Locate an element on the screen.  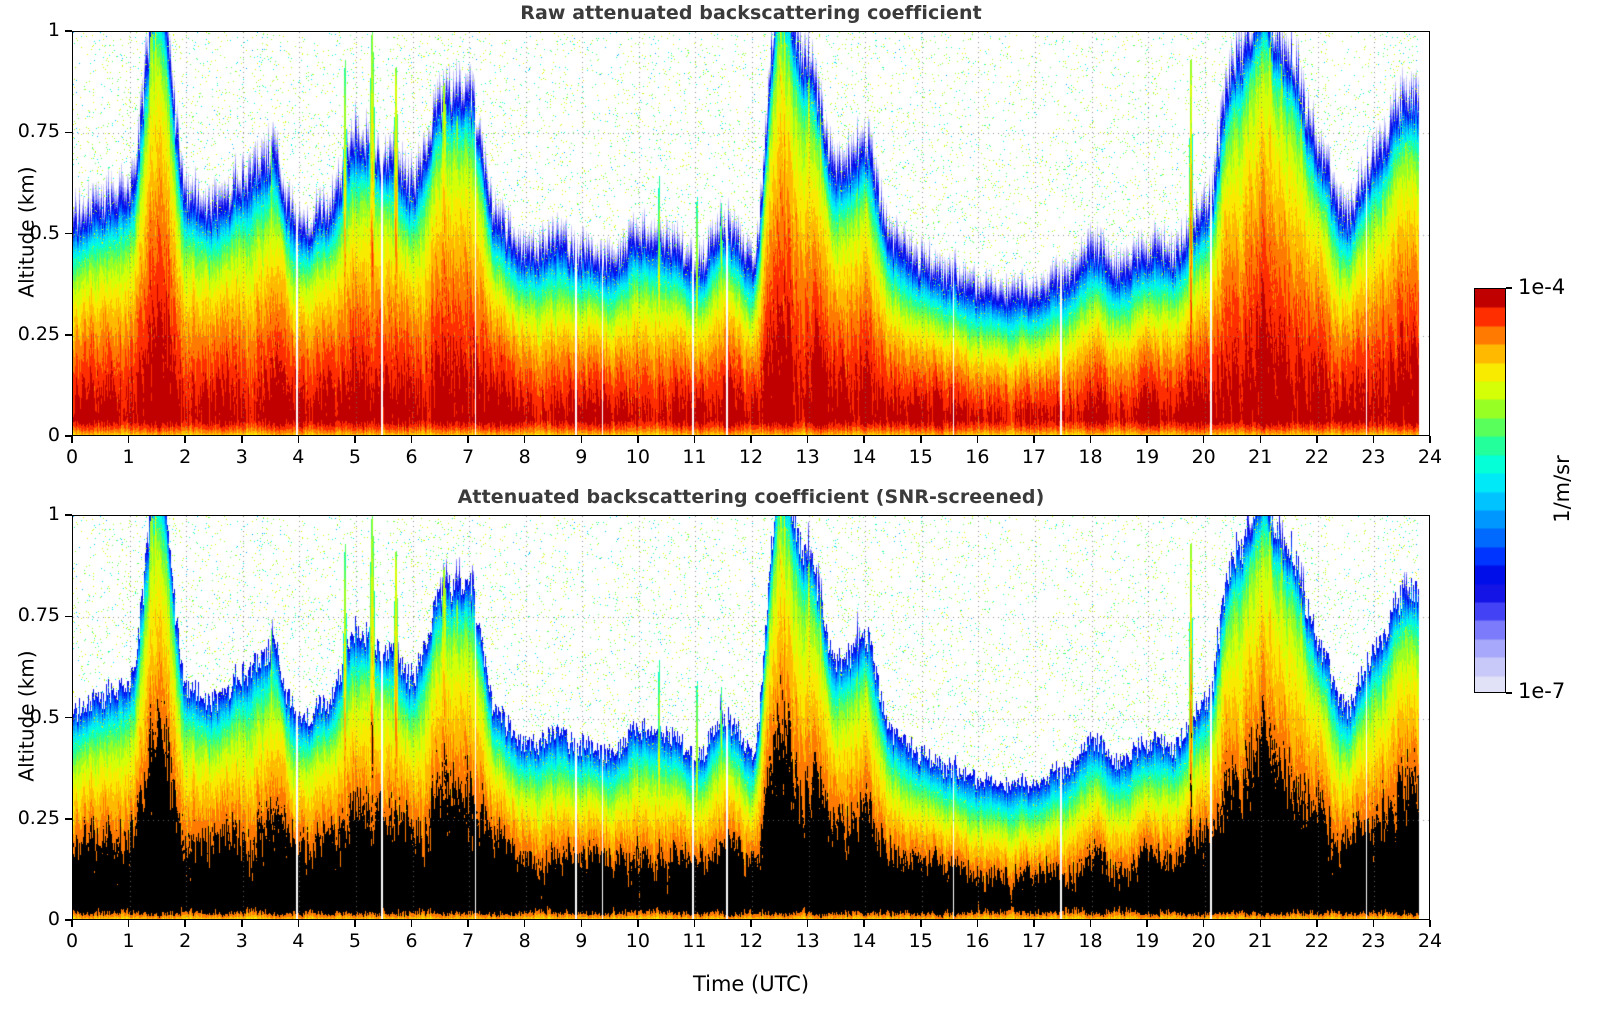
x-tick-label: 24 is located at coordinates (1430, 457).